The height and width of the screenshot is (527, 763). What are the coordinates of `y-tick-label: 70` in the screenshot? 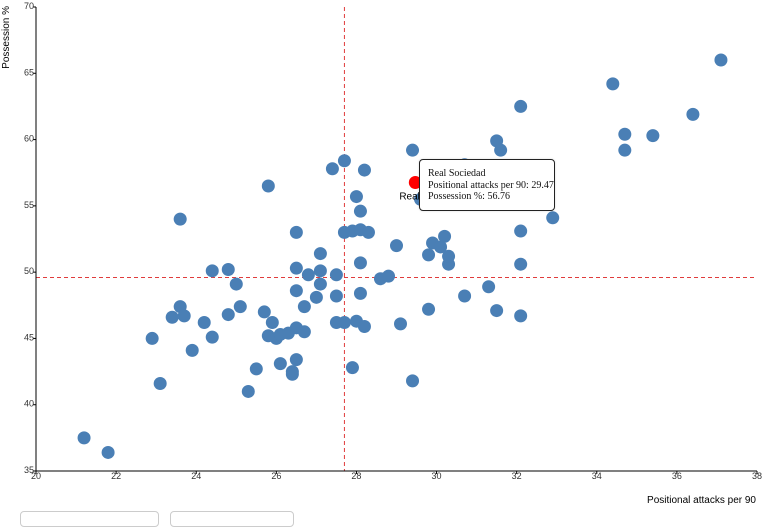 It's located at (29, 6).